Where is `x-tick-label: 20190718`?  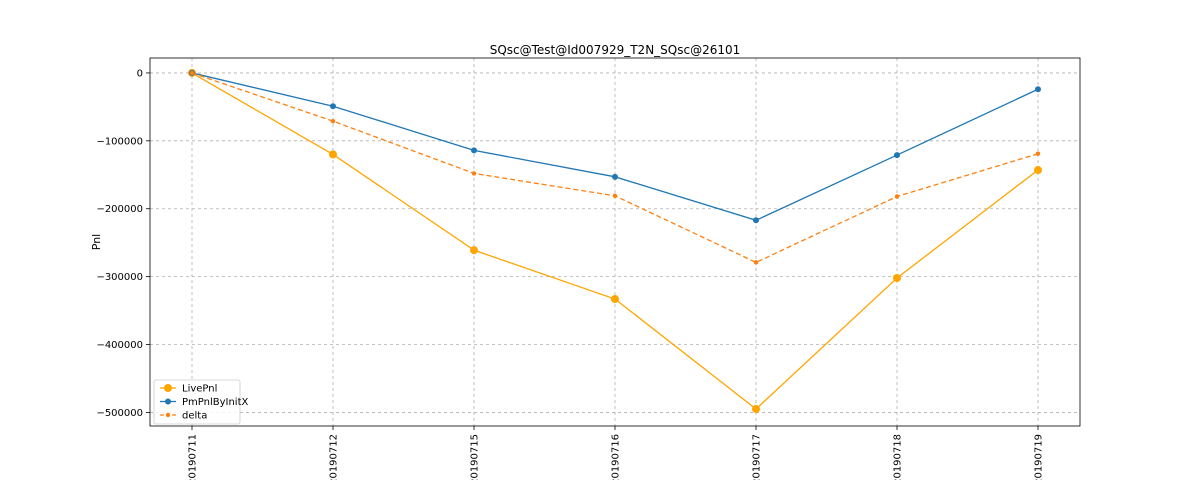 x-tick-label: 20190718 is located at coordinates (898, 457).